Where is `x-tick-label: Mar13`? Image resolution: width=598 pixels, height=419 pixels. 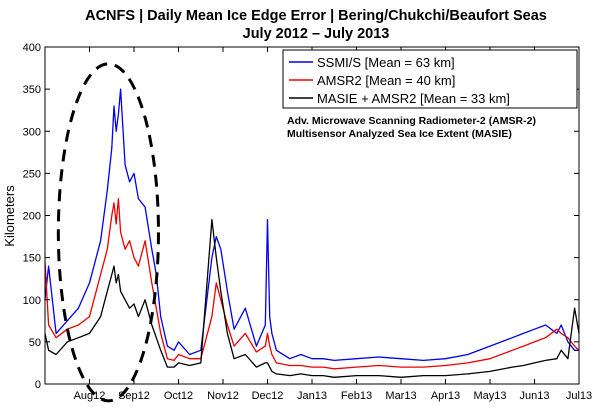 x-tick-label: Mar13 is located at coordinates (400, 396).